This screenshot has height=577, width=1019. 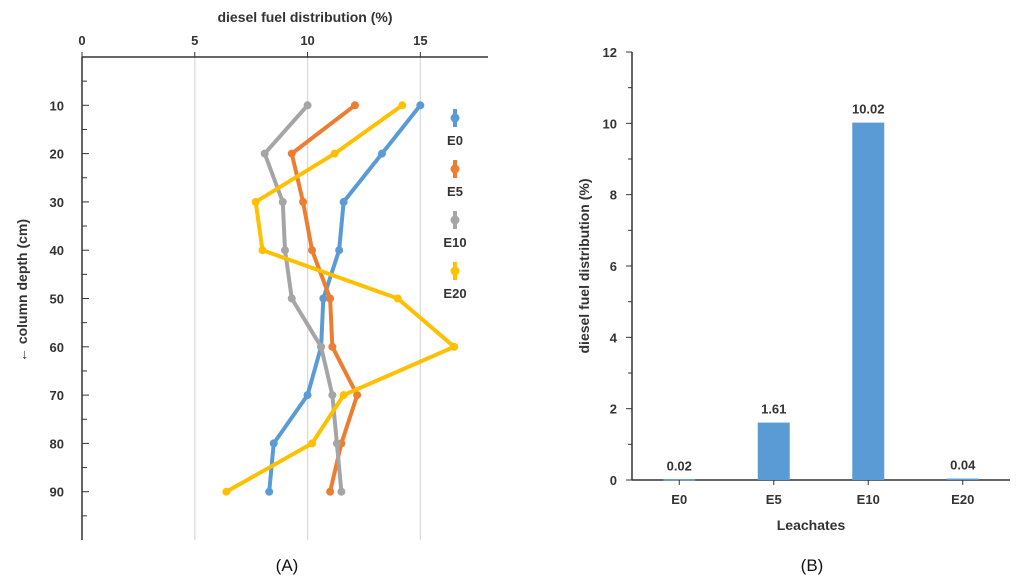 What do you see at coordinates (454, 242) in the screenshot?
I see `legend-label-e10: E10` at bounding box center [454, 242].